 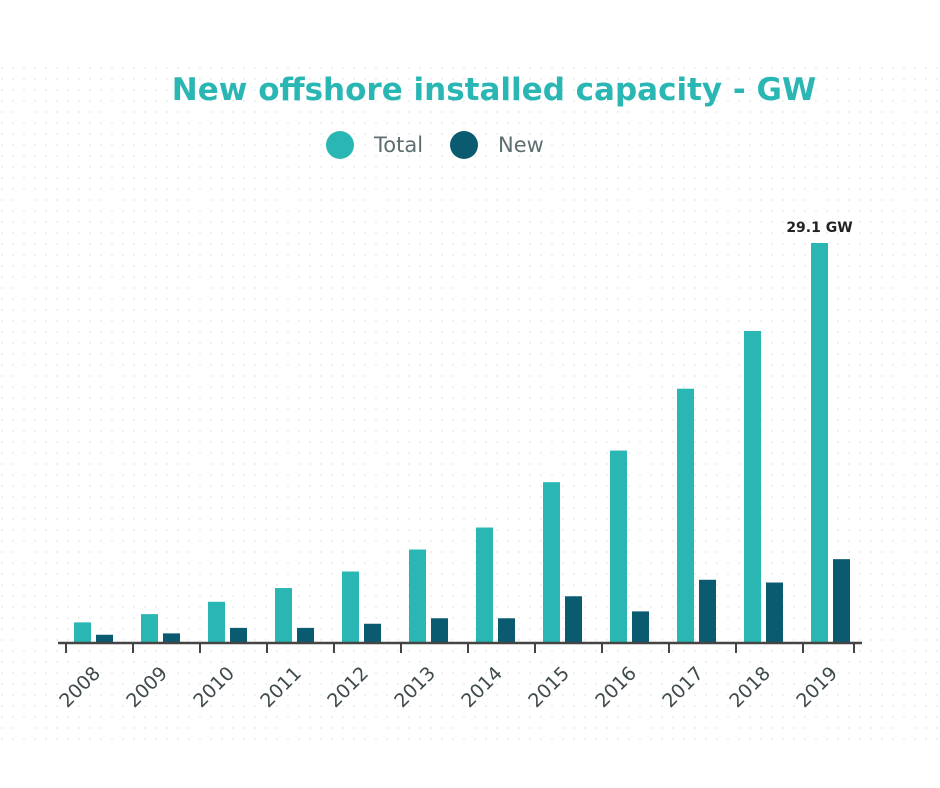 I want to click on legend-swatch-new, so click(x=464, y=145).